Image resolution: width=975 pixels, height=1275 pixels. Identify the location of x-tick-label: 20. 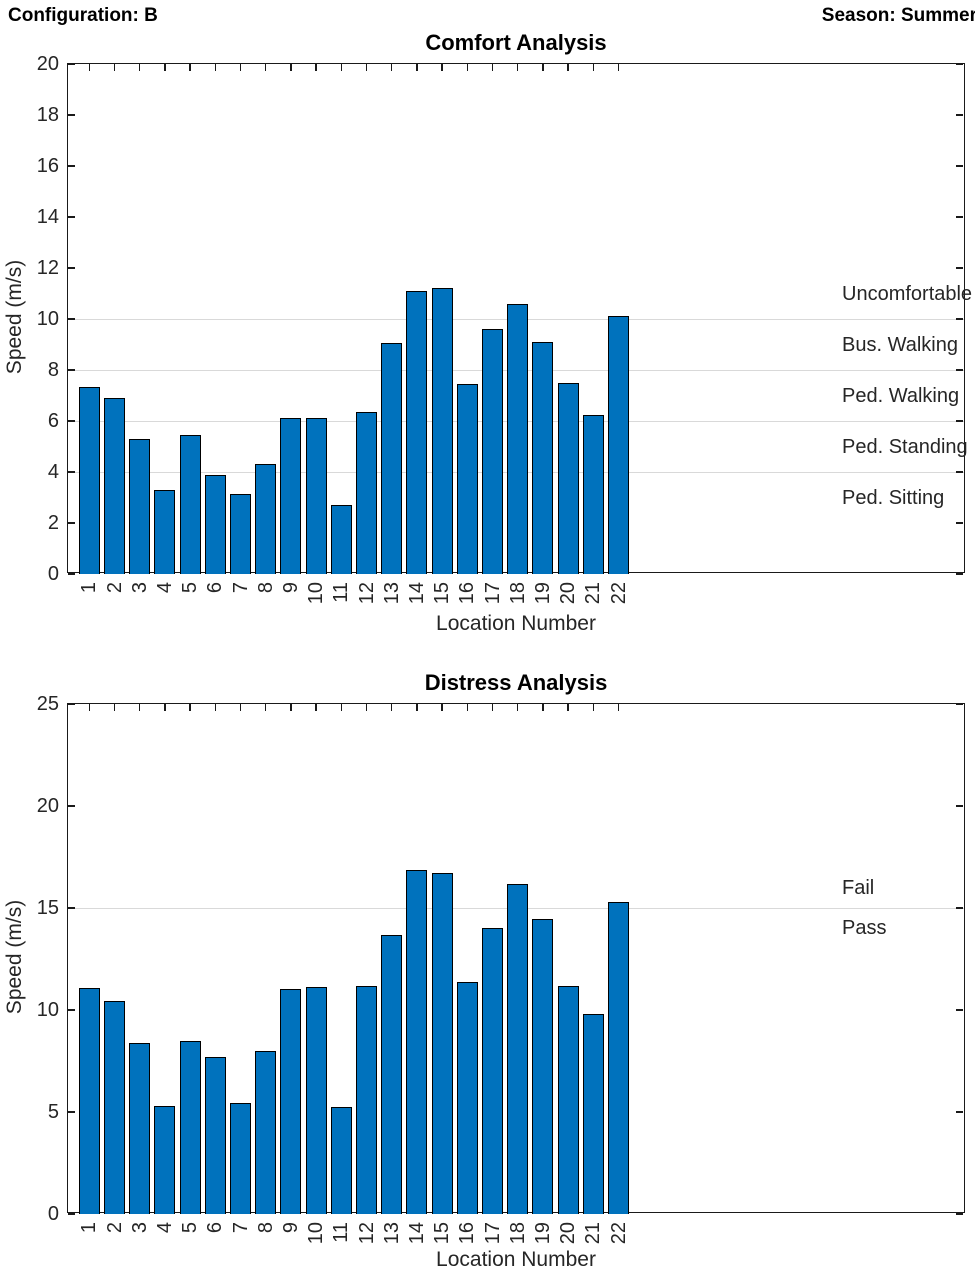
(568, 593).